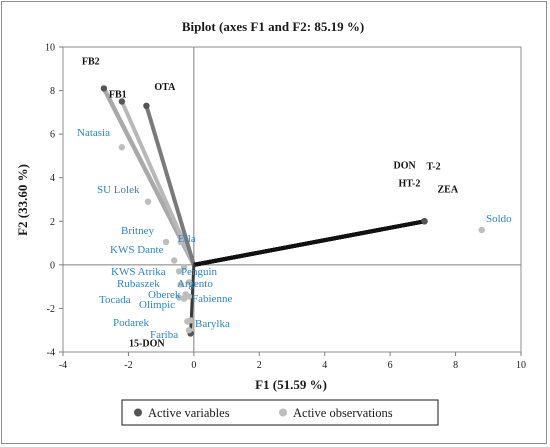 The image size is (550, 447). Describe the element at coordinates (165, 87) in the screenshot. I see `variable-label: OTA` at that location.